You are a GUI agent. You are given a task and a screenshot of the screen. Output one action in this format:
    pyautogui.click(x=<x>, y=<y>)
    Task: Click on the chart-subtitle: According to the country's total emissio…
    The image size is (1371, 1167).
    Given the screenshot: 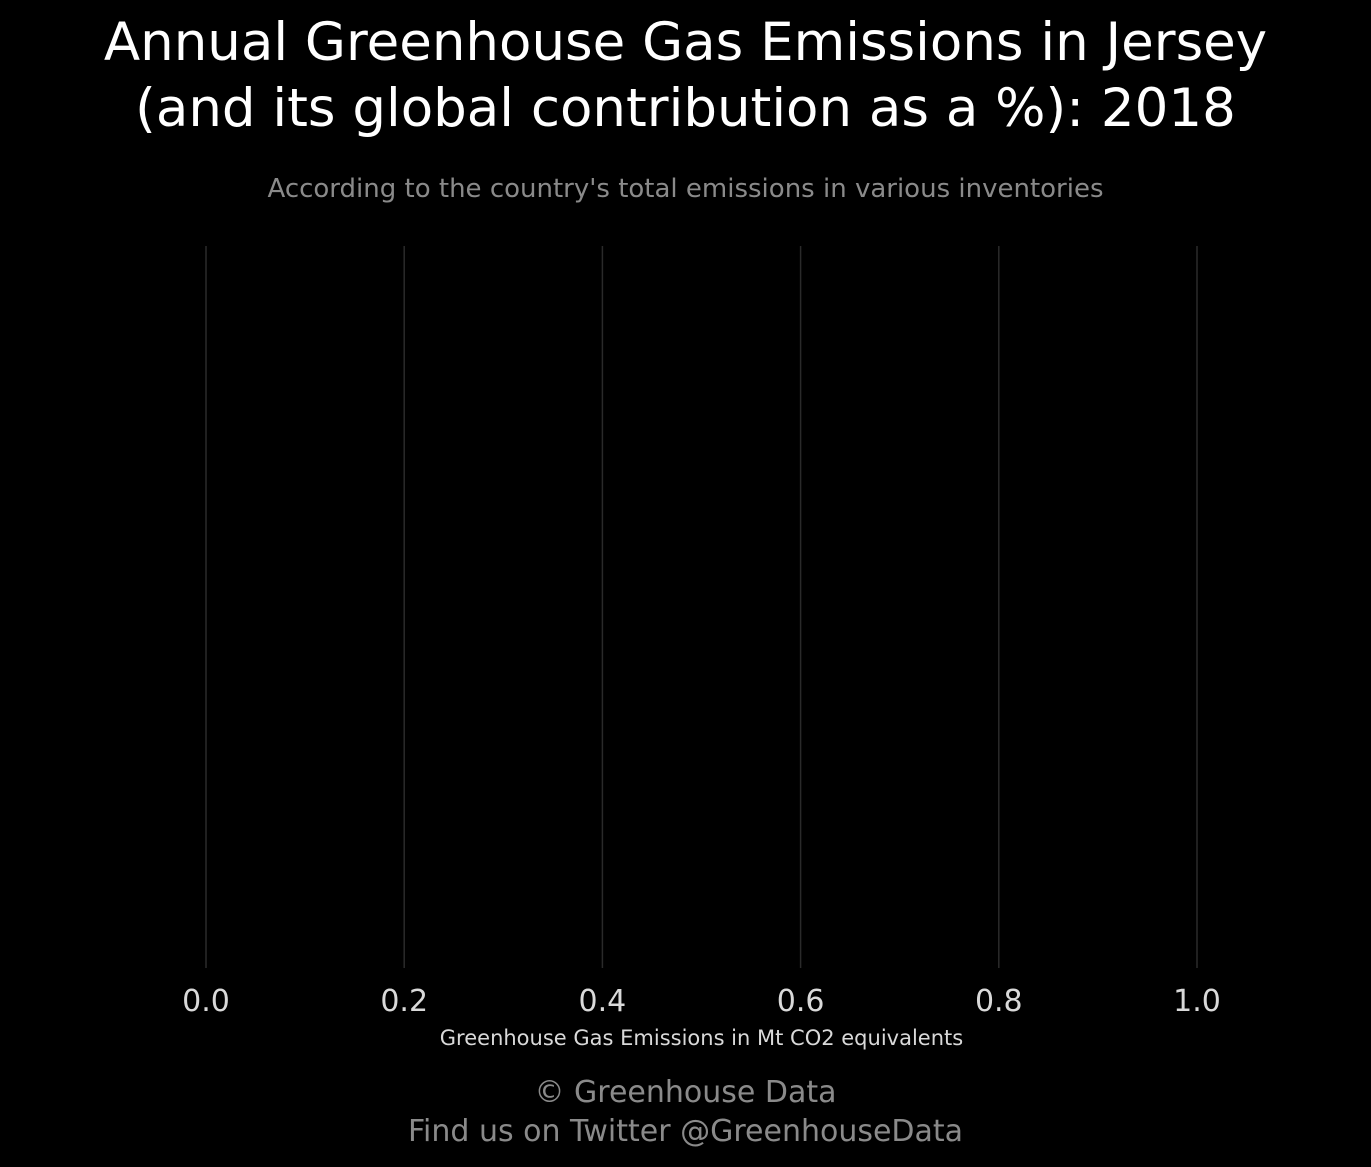 What is the action you would take?
    pyautogui.click(x=685, y=189)
    